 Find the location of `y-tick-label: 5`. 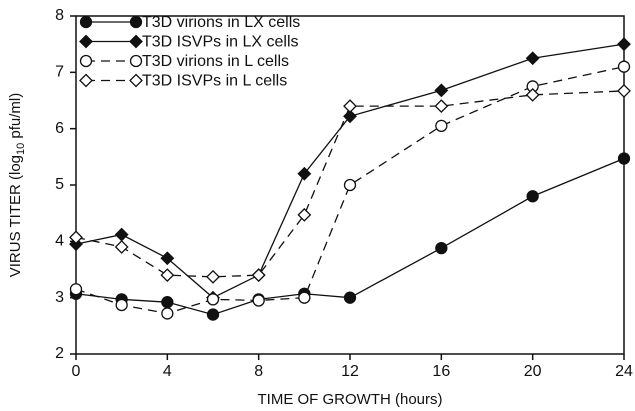

y-tick-label: 5 is located at coordinates (59, 184).